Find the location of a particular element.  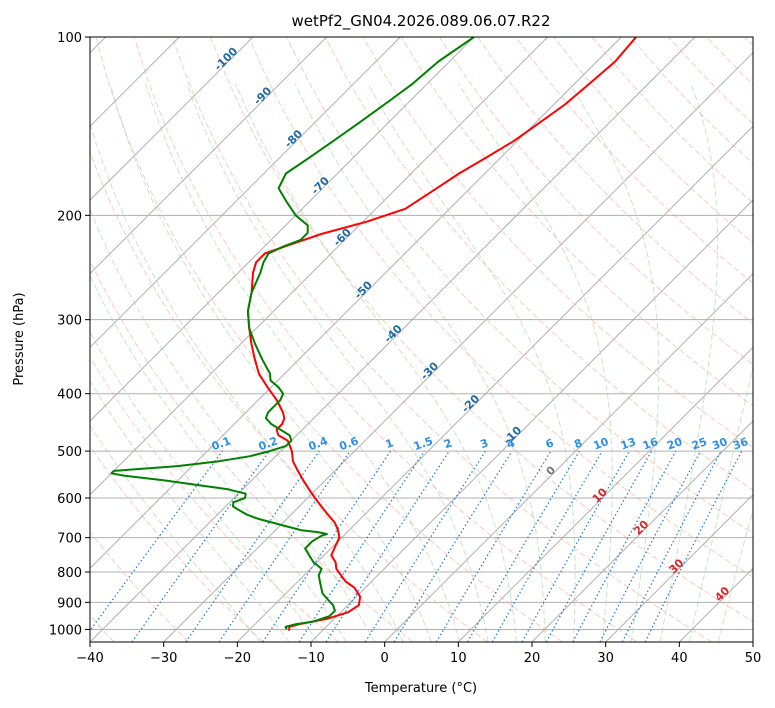

chart-title: wetPf2_GN04.2026.089.06.07.R22 is located at coordinates (420, 21).